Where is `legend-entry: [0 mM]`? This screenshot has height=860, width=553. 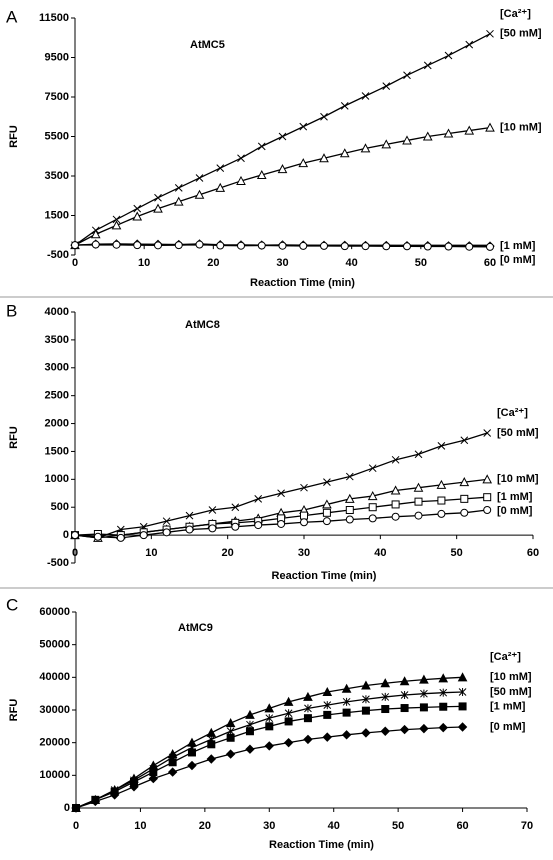 legend-entry: [0 mM] is located at coordinates (508, 727).